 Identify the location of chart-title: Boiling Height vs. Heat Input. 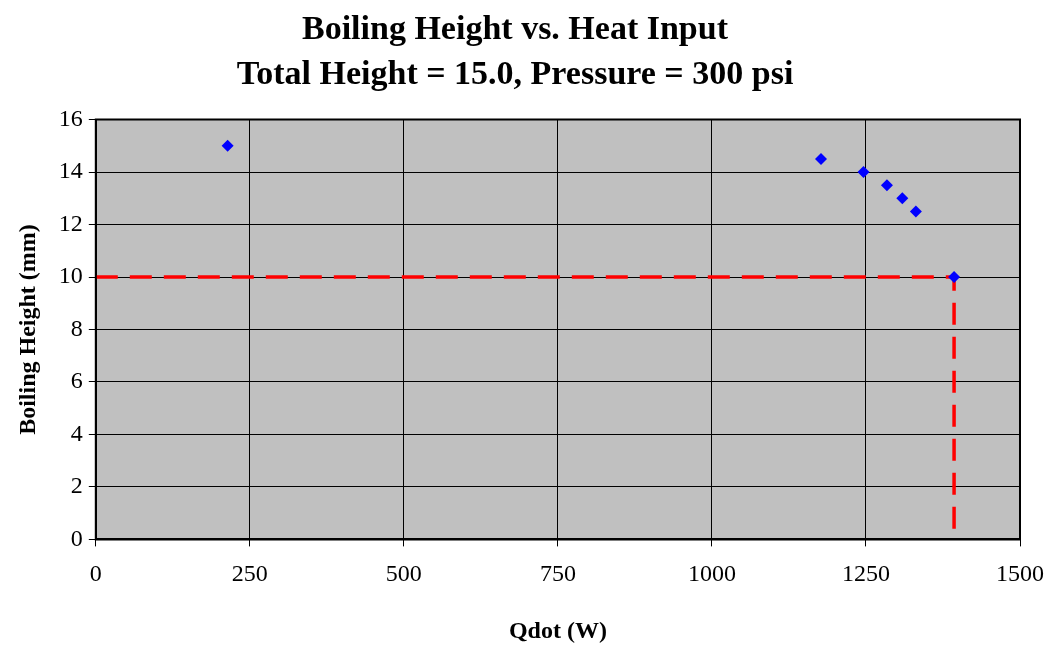
(515, 28).